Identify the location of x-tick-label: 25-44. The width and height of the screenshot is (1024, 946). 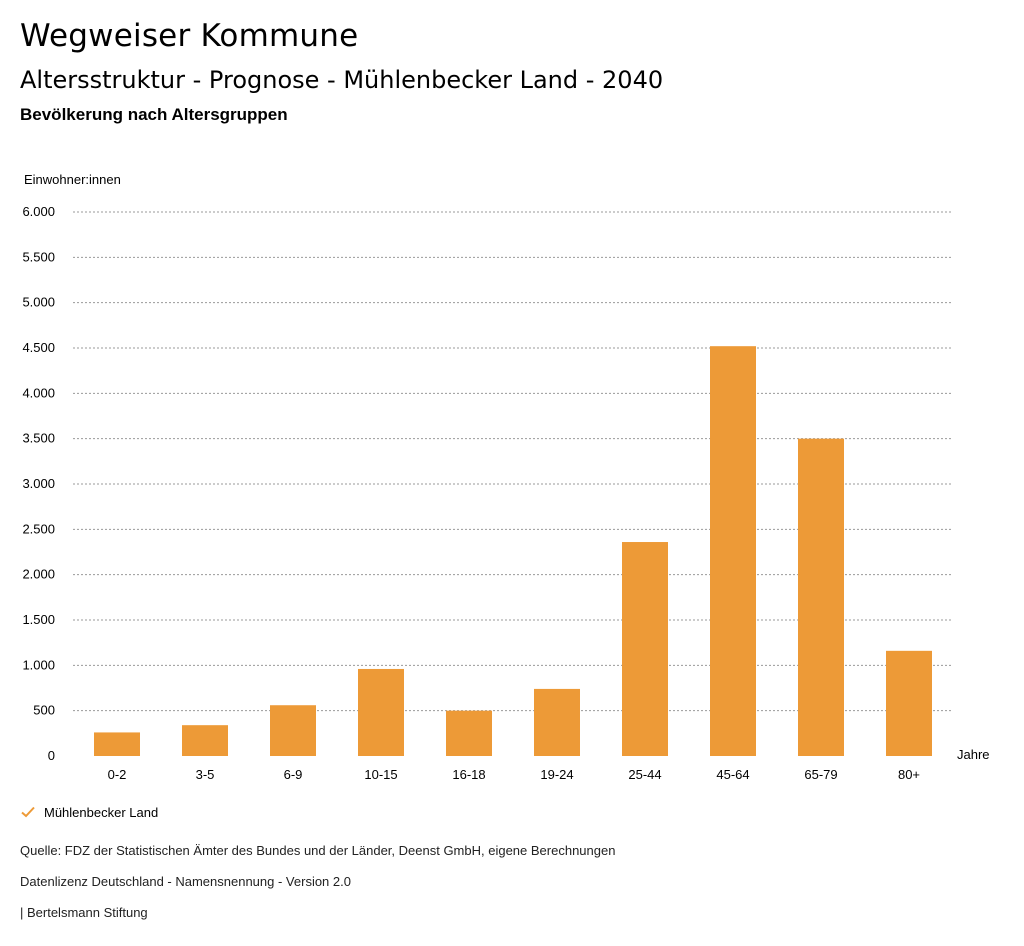
(644, 774).